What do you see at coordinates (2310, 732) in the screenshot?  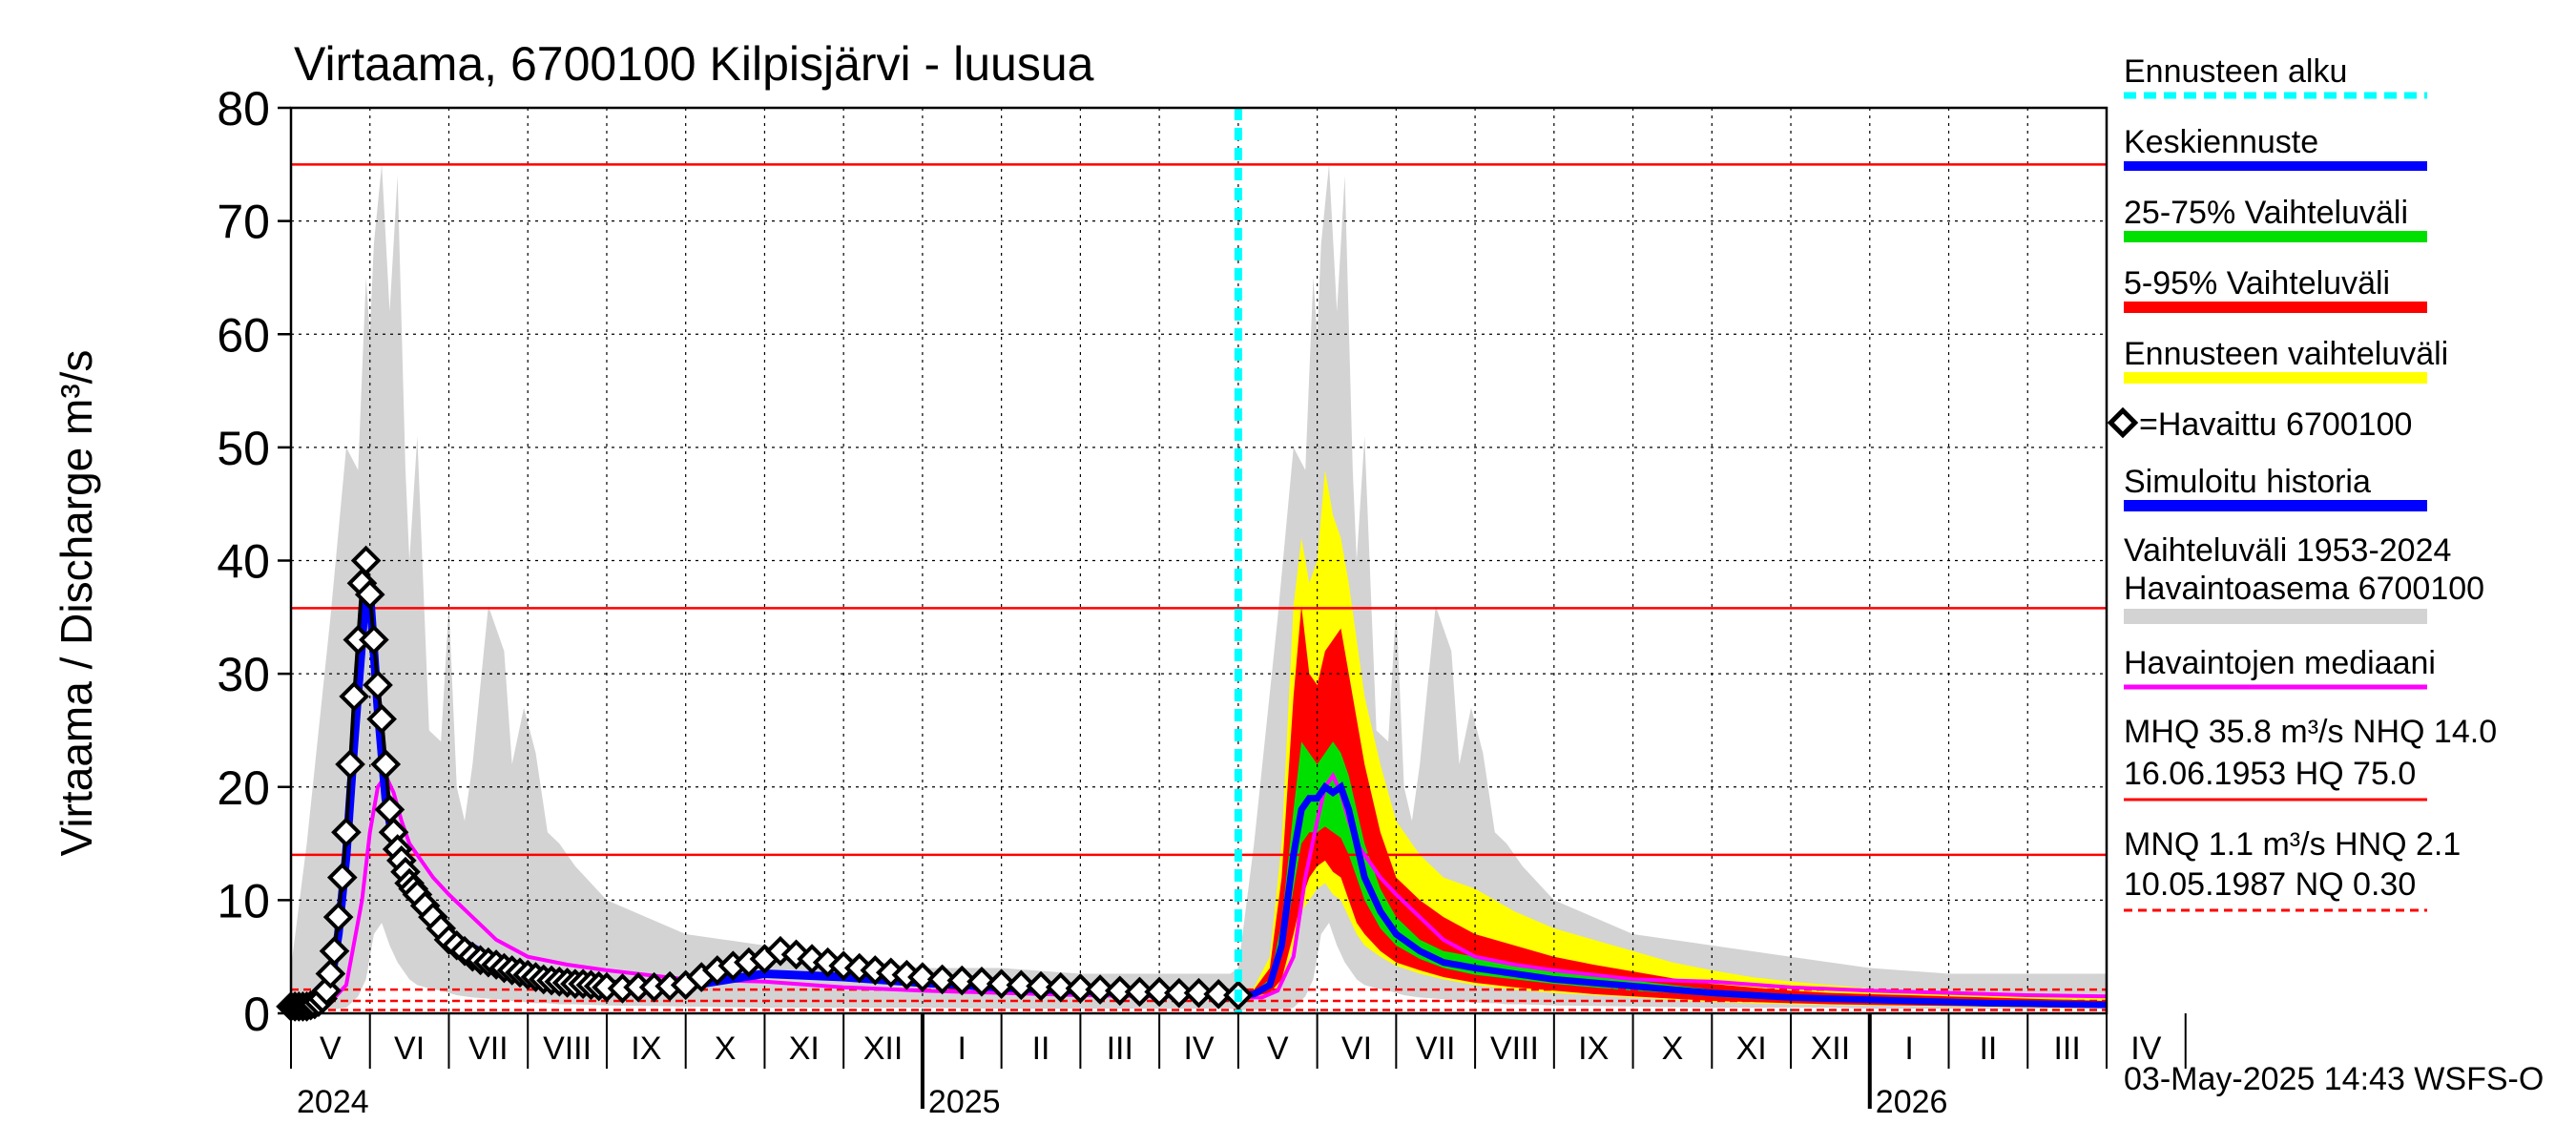 I see `legend-hq-label-1: MHQ 35.8 m³/s NHQ 14.0` at bounding box center [2310, 732].